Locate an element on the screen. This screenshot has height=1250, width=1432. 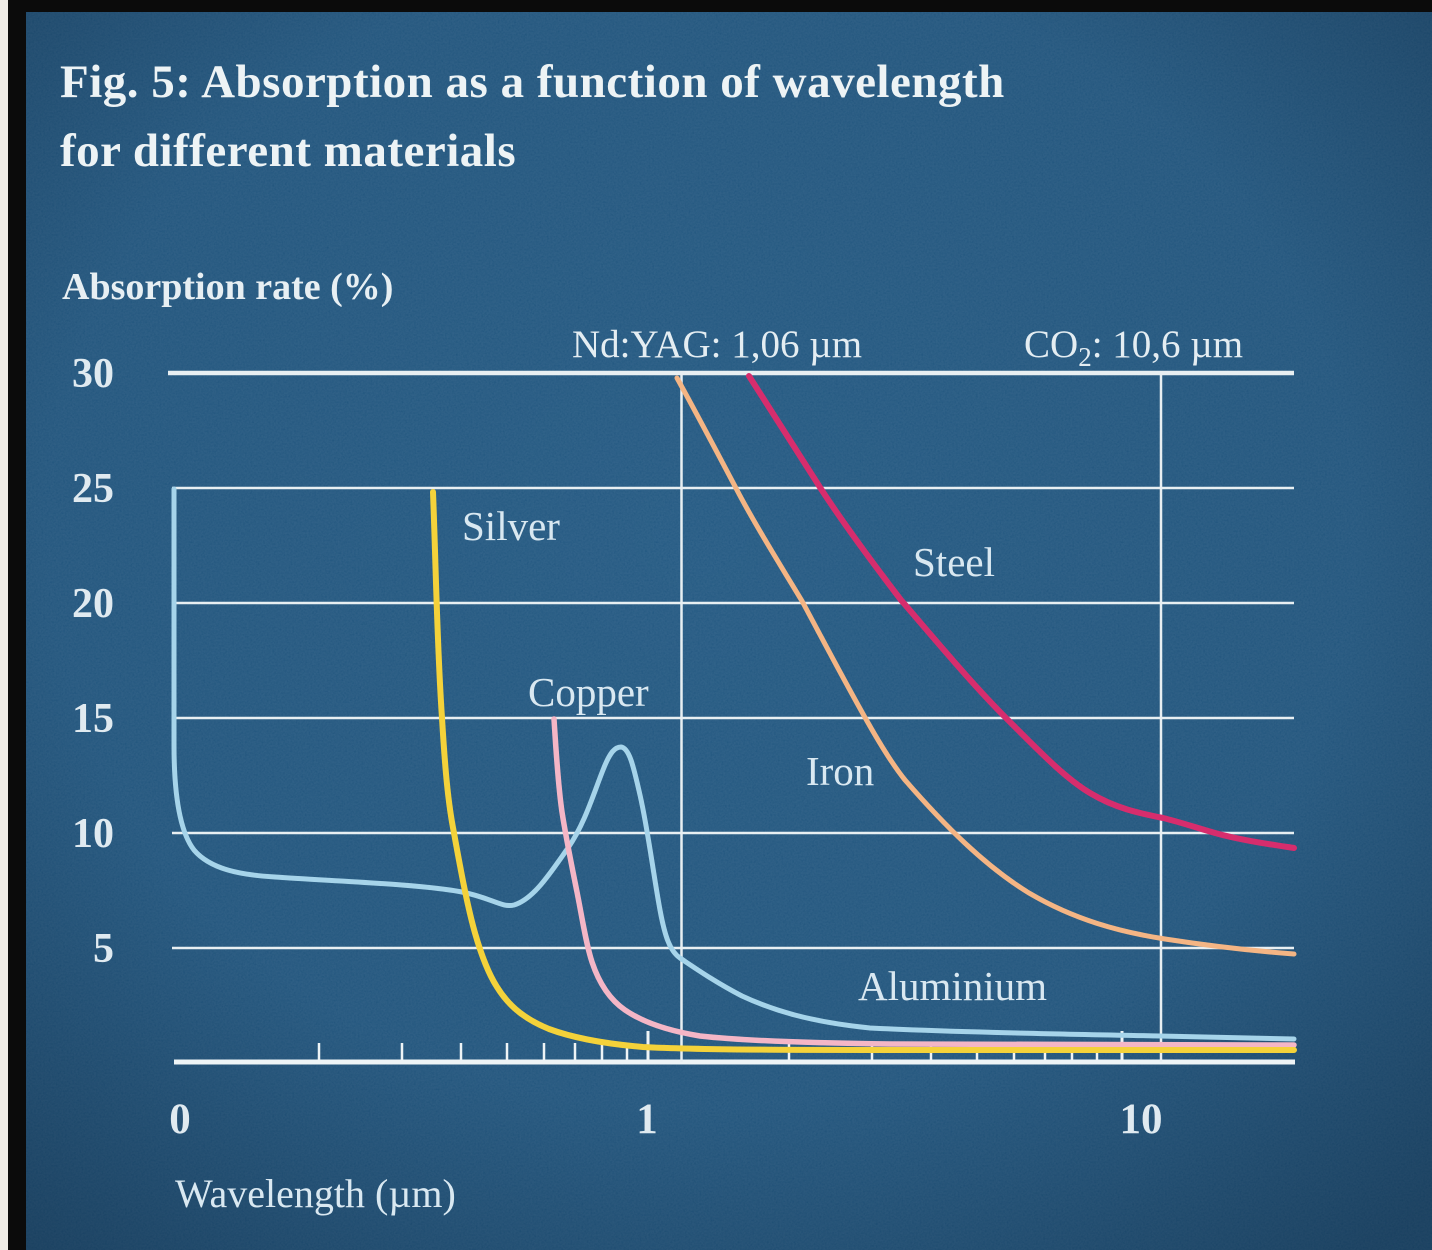
y-tick-25: 25 is located at coordinates (93, 489).